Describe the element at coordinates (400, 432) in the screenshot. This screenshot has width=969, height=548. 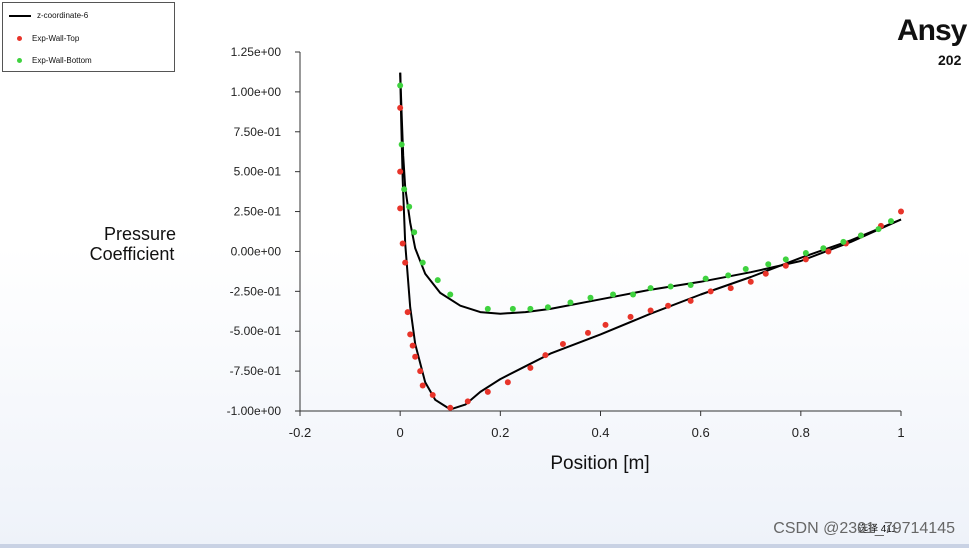
I see `x-tick-label: 0` at that location.